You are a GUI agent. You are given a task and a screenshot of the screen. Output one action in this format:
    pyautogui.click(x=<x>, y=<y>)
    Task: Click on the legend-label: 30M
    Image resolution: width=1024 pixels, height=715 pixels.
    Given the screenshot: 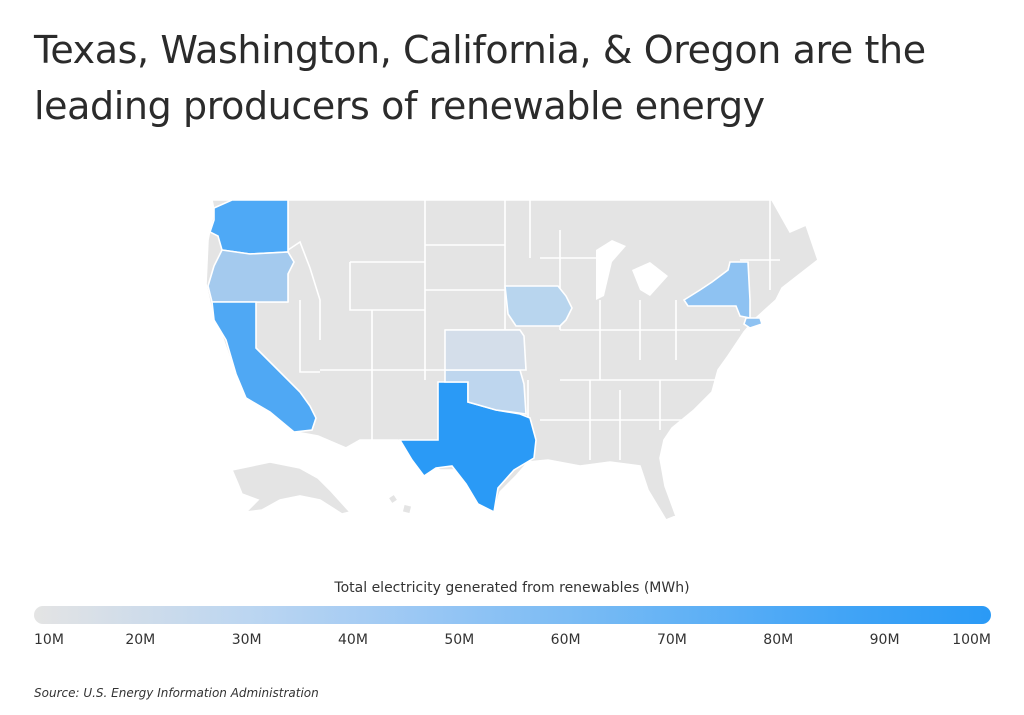 What is the action you would take?
    pyautogui.click(x=246, y=640)
    